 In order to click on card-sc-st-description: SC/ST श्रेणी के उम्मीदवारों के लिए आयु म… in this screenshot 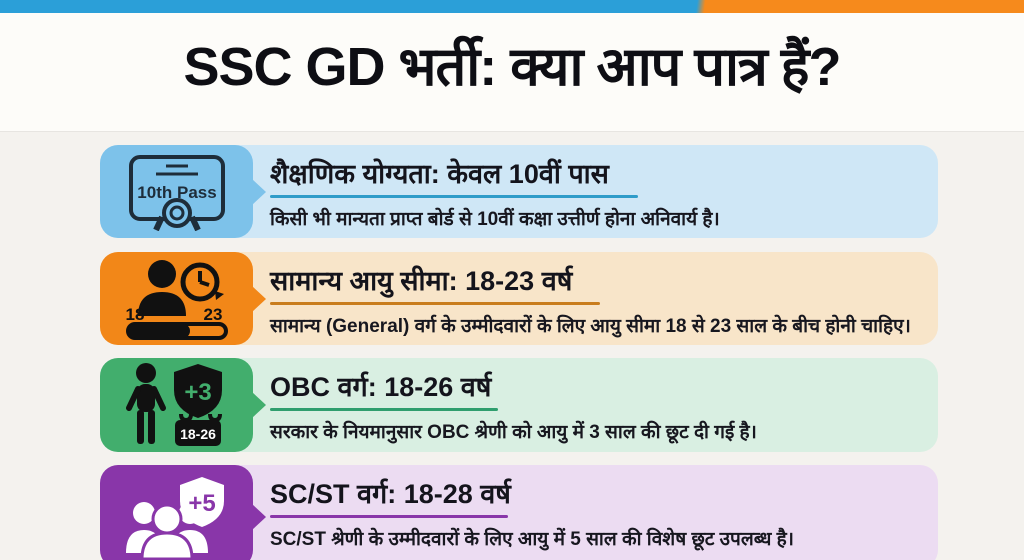, I will do `click(532, 539)`.